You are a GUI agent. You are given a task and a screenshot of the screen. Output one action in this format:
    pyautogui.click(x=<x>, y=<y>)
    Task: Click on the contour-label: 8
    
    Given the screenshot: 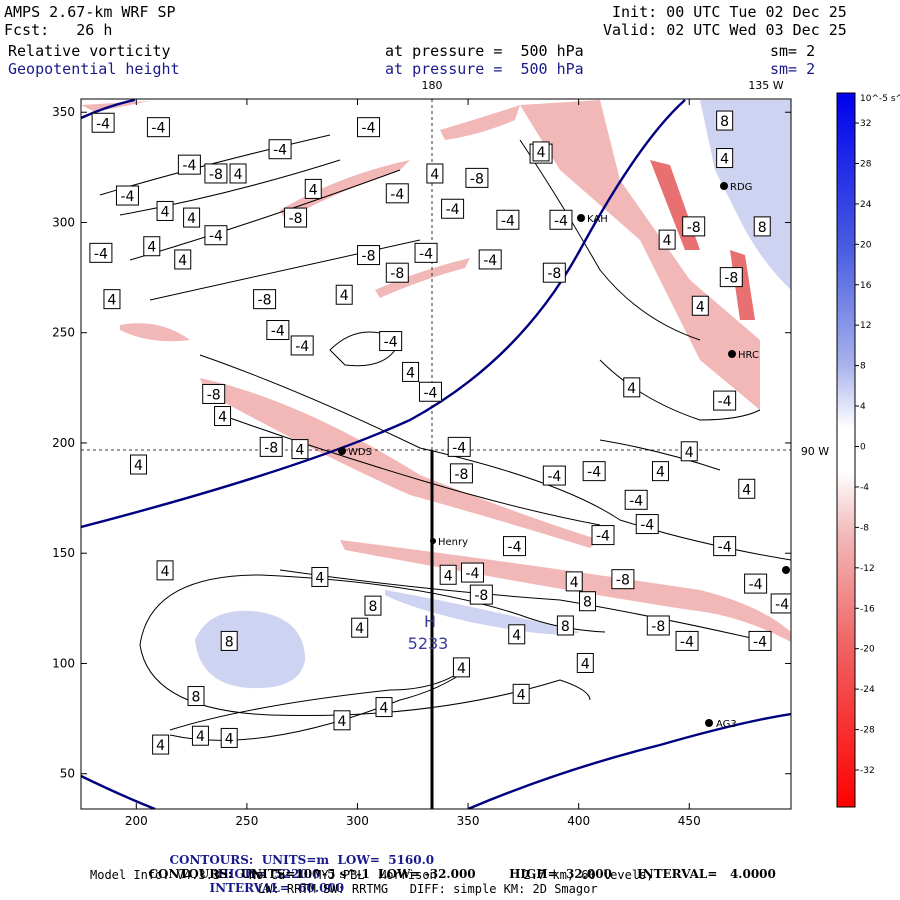 What is the action you would take?
    pyautogui.click(x=373, y=605)
    